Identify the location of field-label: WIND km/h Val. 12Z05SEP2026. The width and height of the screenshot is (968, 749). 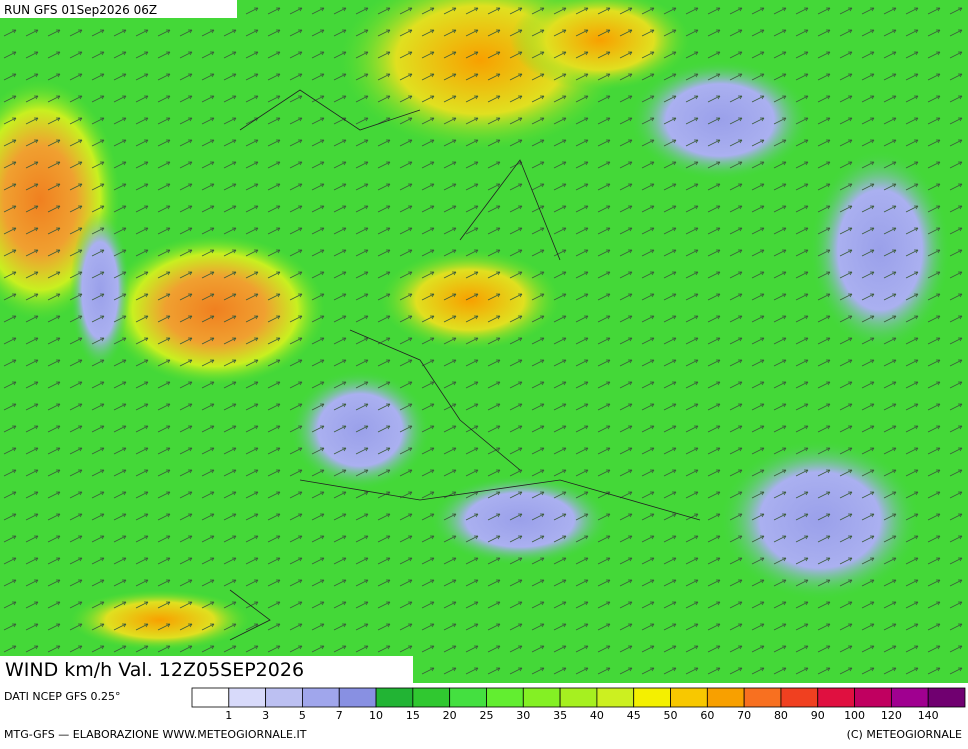
(154, 670).